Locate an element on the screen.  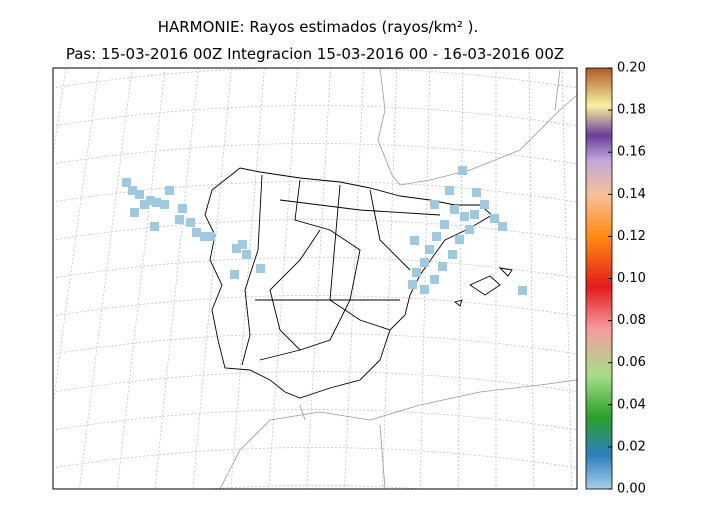
colorbar-tick-label: 0.10 is located at coordinates (631, 278).